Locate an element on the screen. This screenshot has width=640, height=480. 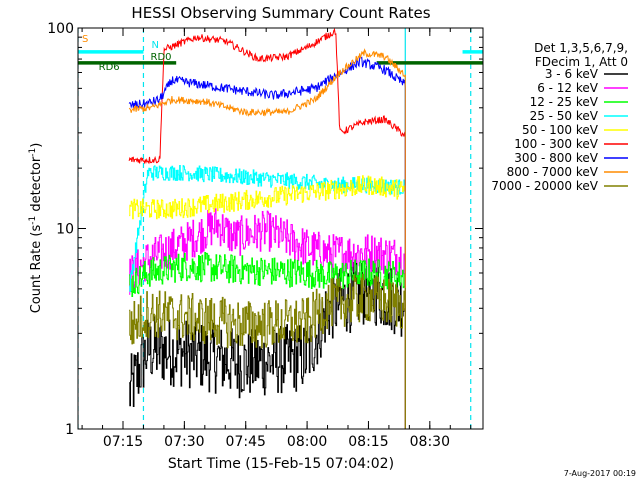
legend-header-0: Det 1,3,5,6,7,9, is located at coordinates (581, 48).